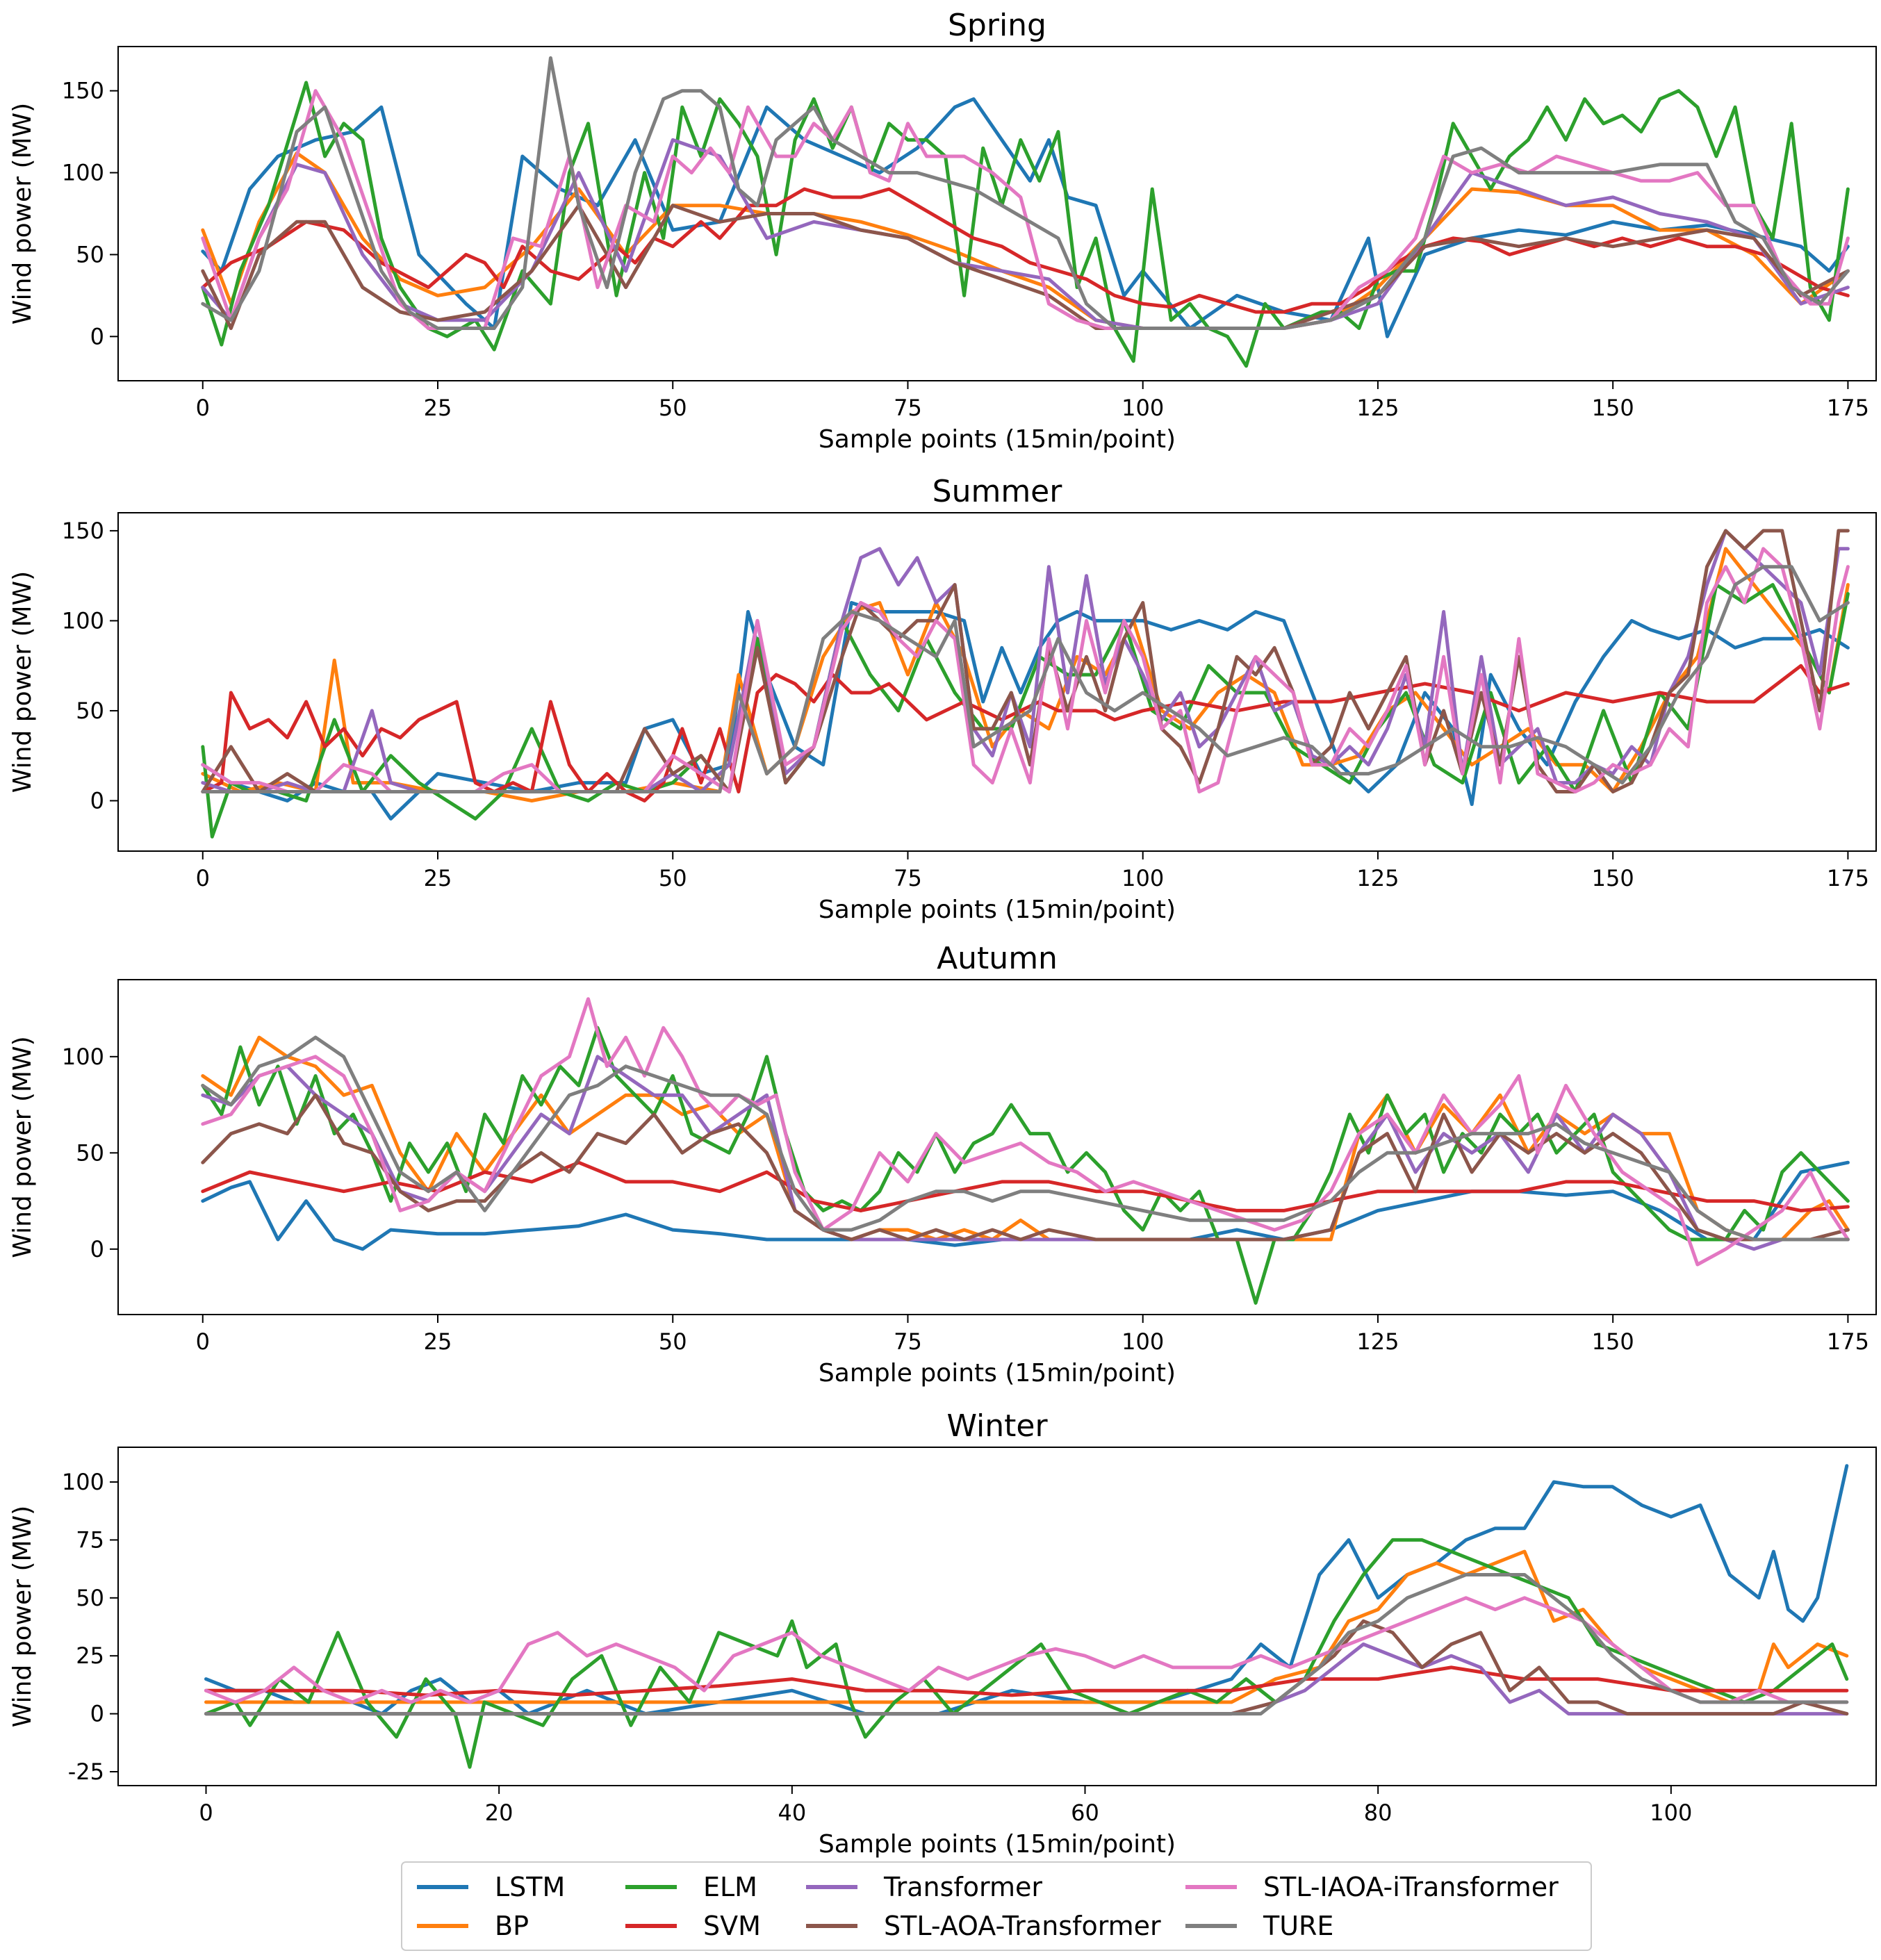  I want to click on series-line-elm-winter, so click(1026, 1653).